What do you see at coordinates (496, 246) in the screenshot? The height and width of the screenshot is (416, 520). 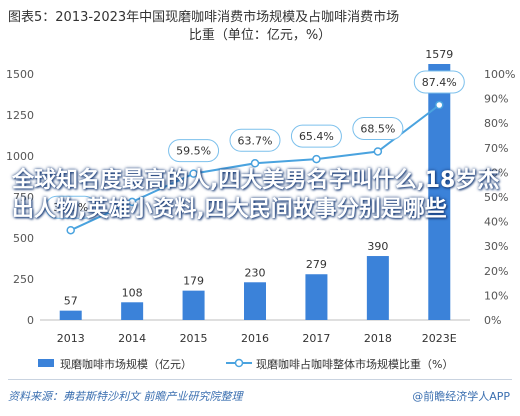 I see `right-axis-tick-label: 30%` at bounding box center [496, 246].